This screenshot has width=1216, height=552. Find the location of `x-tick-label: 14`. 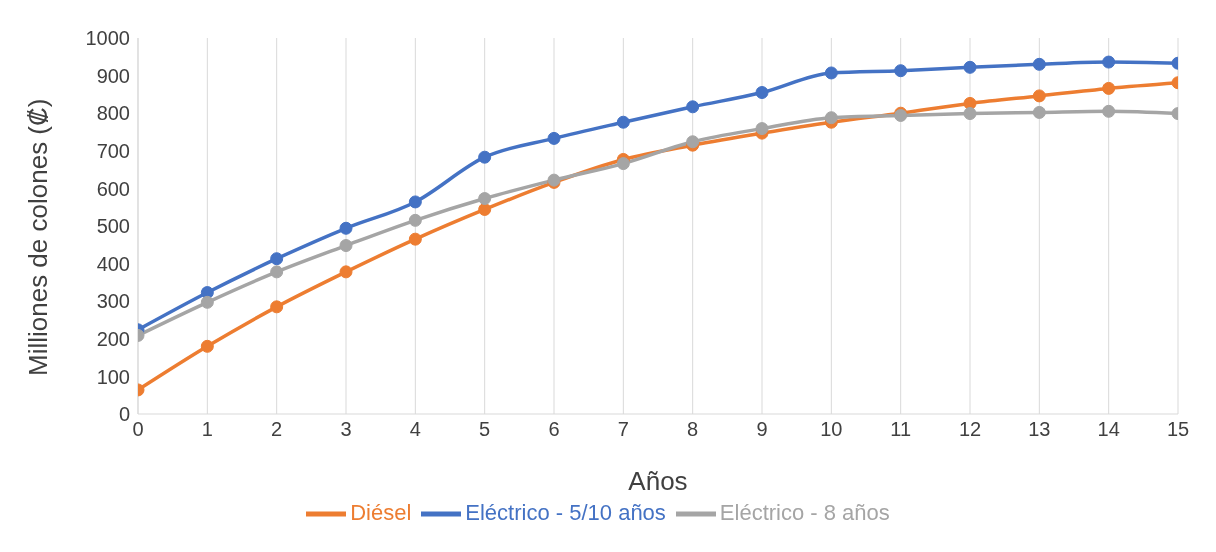

x-tick-label: 14 is located at coordinates (1108, 429).